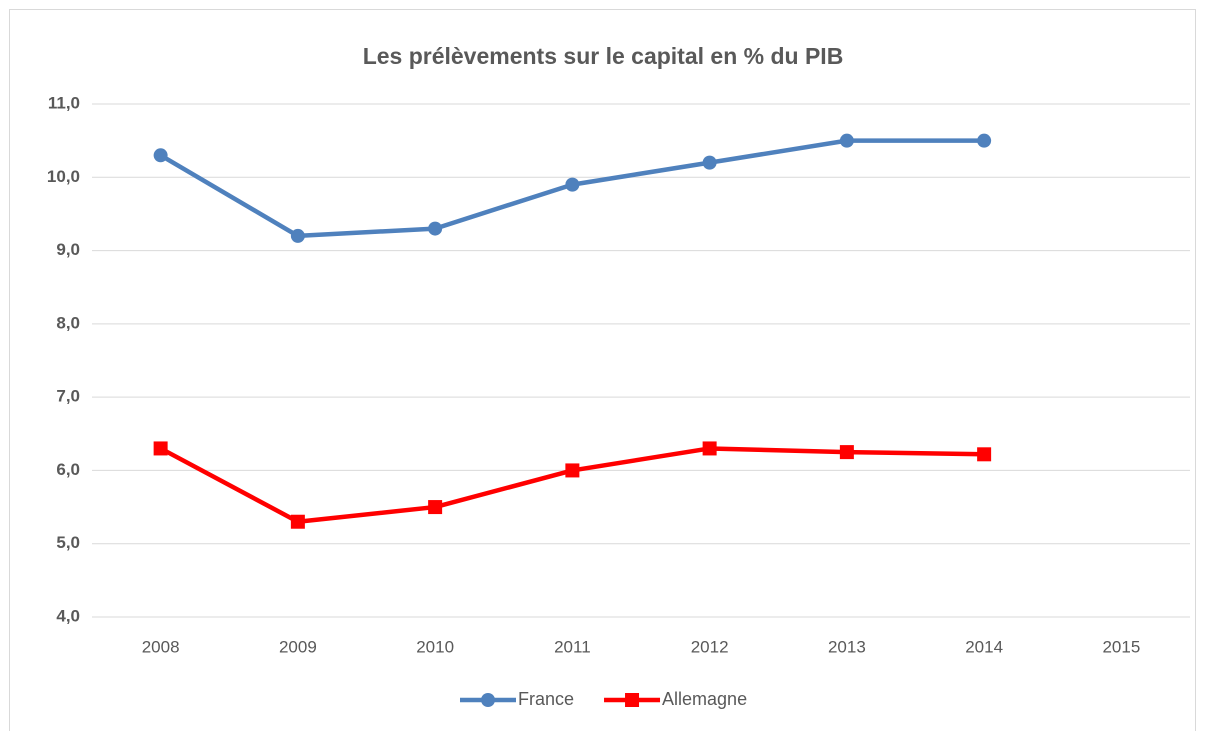 The height and width of the screenshot is (731, 1206). I want to click on x-tick-label: 2013, so click(847, 646).